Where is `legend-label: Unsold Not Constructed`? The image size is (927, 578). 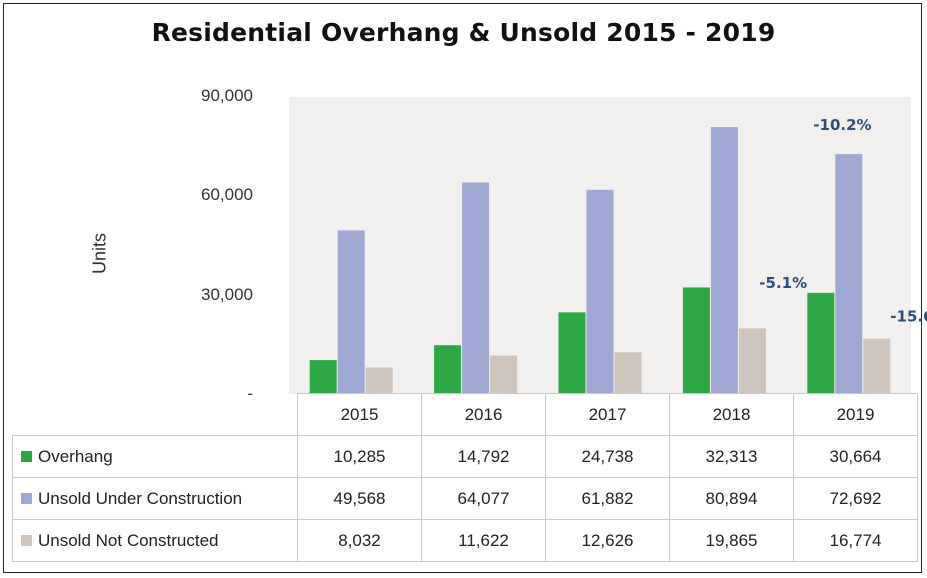
legend-label: Unsold Not Constructed is located at coordinates (128, 540).